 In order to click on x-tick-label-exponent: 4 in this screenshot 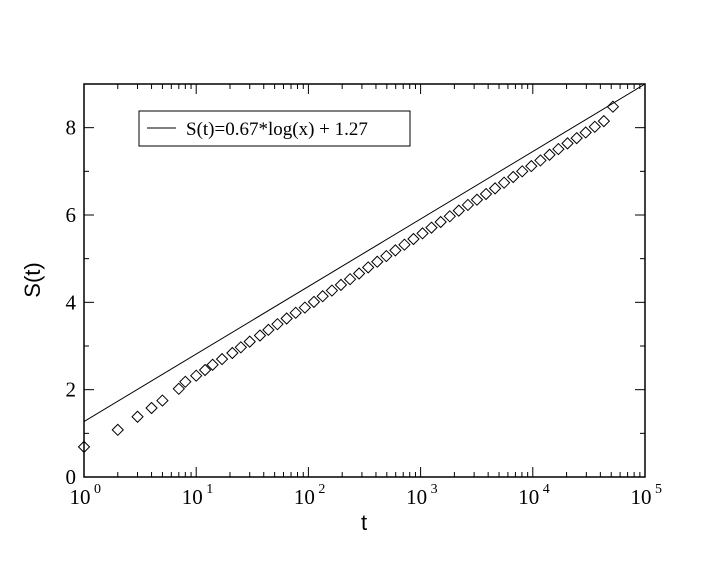, I will do `click(546, 489)`.